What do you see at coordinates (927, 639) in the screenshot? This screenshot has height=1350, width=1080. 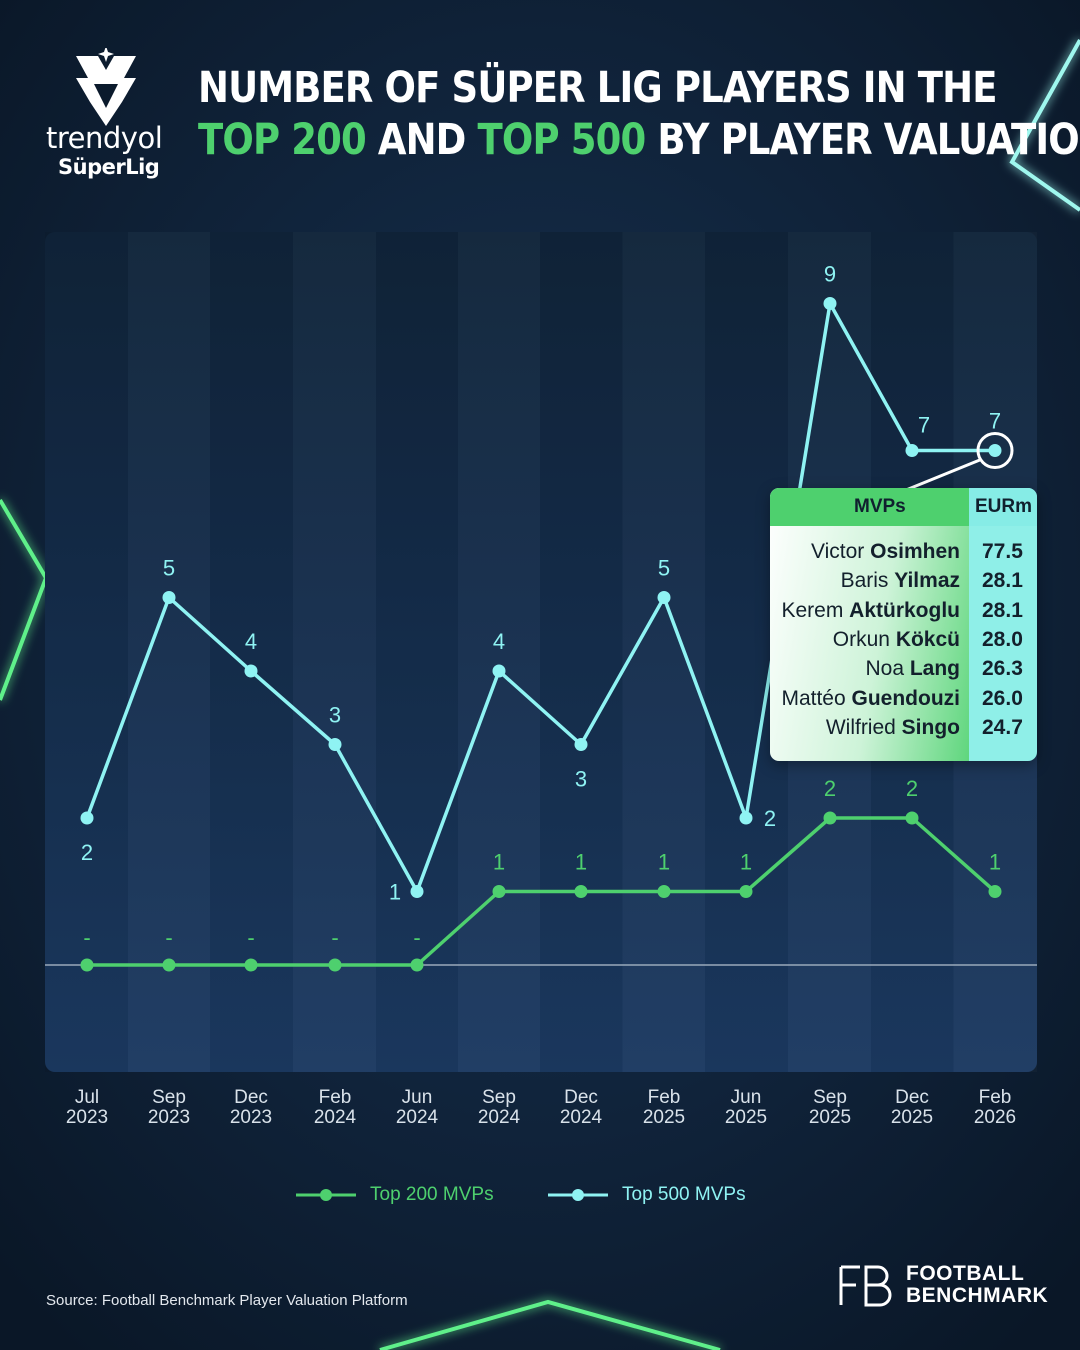 I see `player-last-name: Kökcü` at bounding box center [927, 639].